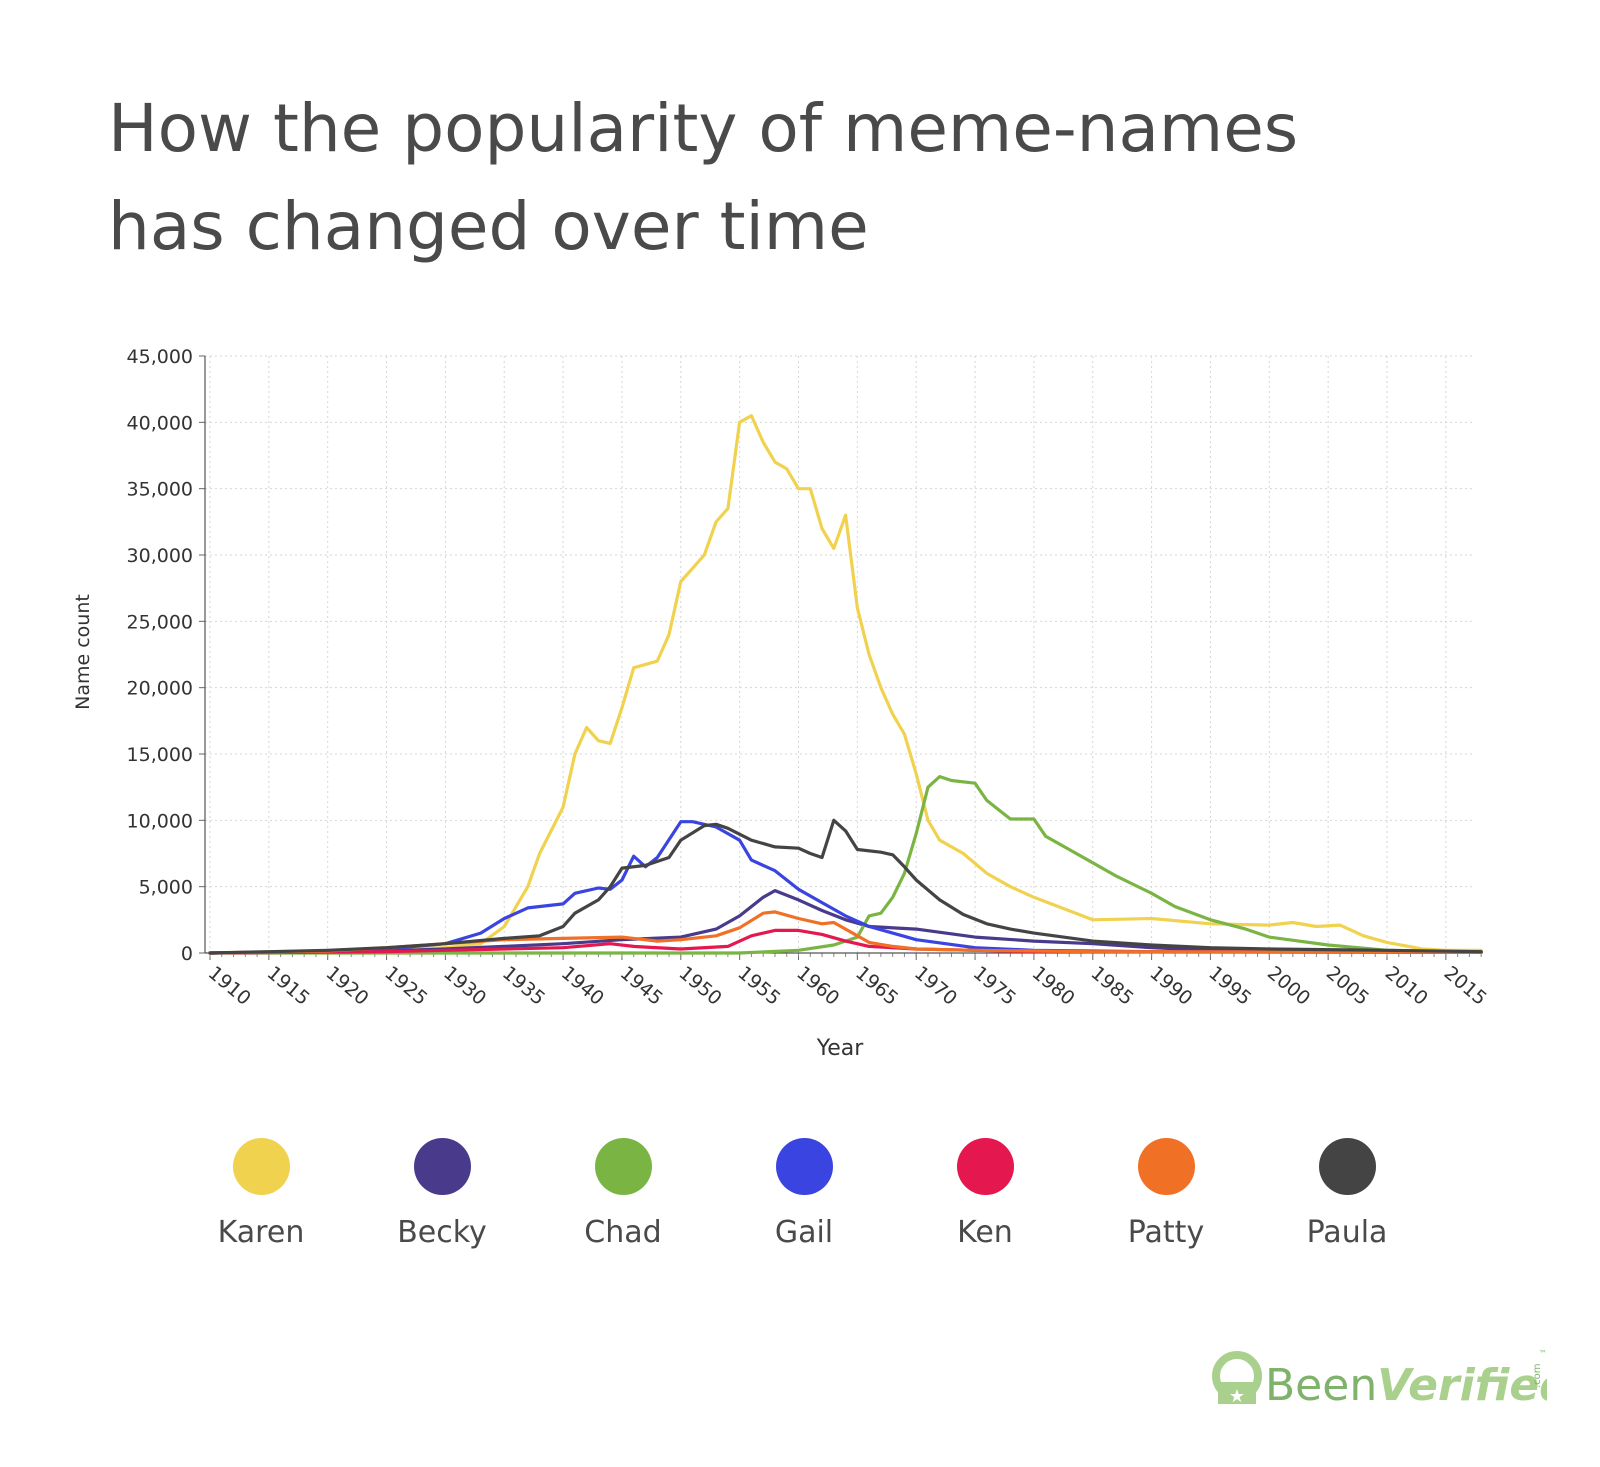  Describe the element at coordinates (160, 821) in the screenshot. I see `y-tick-label: 10,000` at that location.